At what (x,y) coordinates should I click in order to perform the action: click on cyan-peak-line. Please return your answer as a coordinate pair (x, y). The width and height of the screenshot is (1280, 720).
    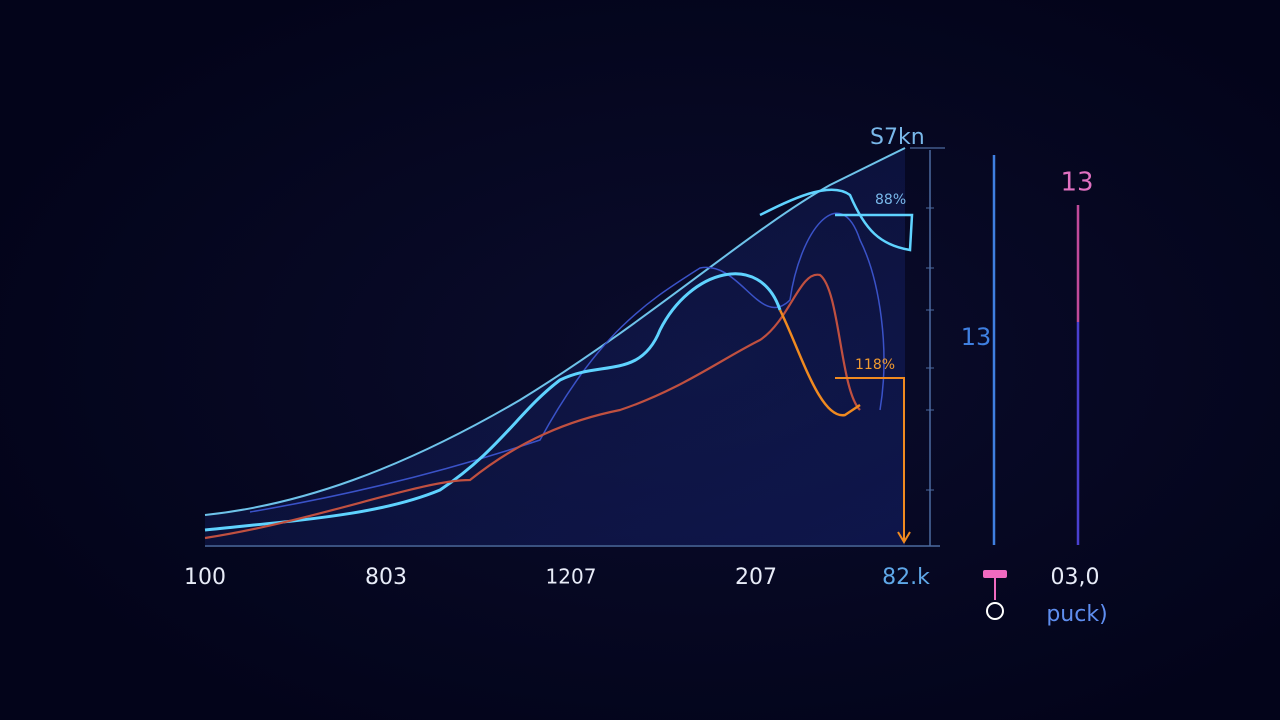
    Looking at the image, I should click on (836, 220).